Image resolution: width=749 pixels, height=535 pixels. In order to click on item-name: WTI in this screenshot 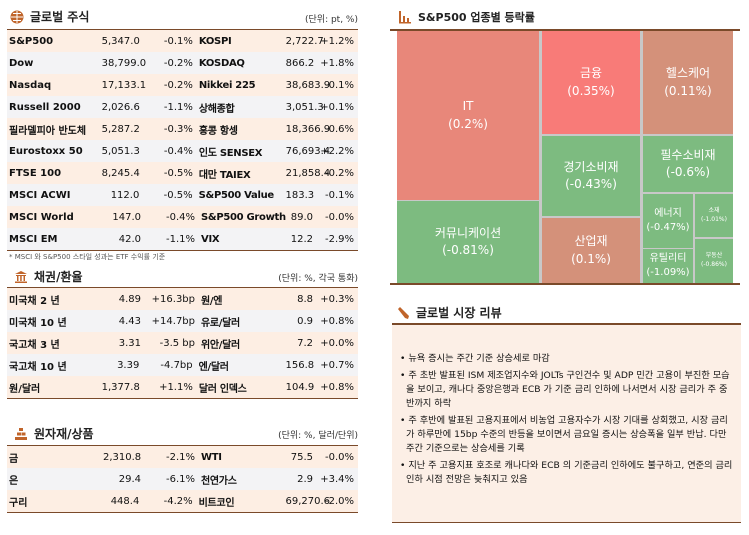, I will do `click(211, 457)`.